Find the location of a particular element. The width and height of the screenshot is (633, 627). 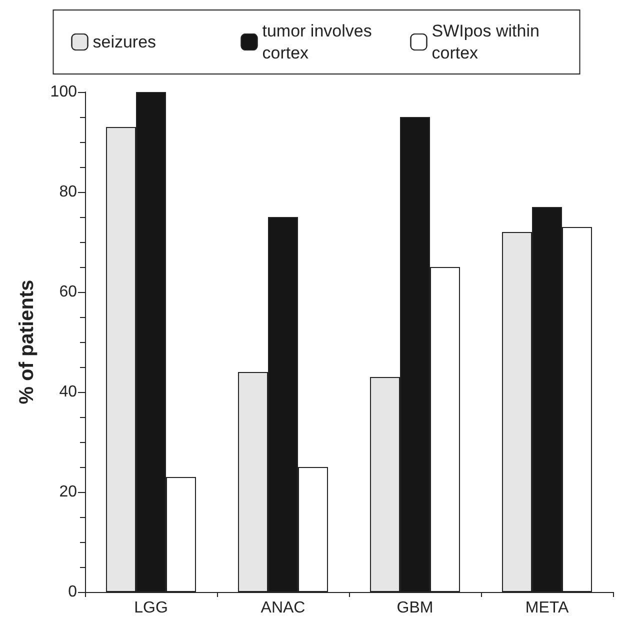

legend-label: tumor involves cortex is located at coordinates (319, 42).